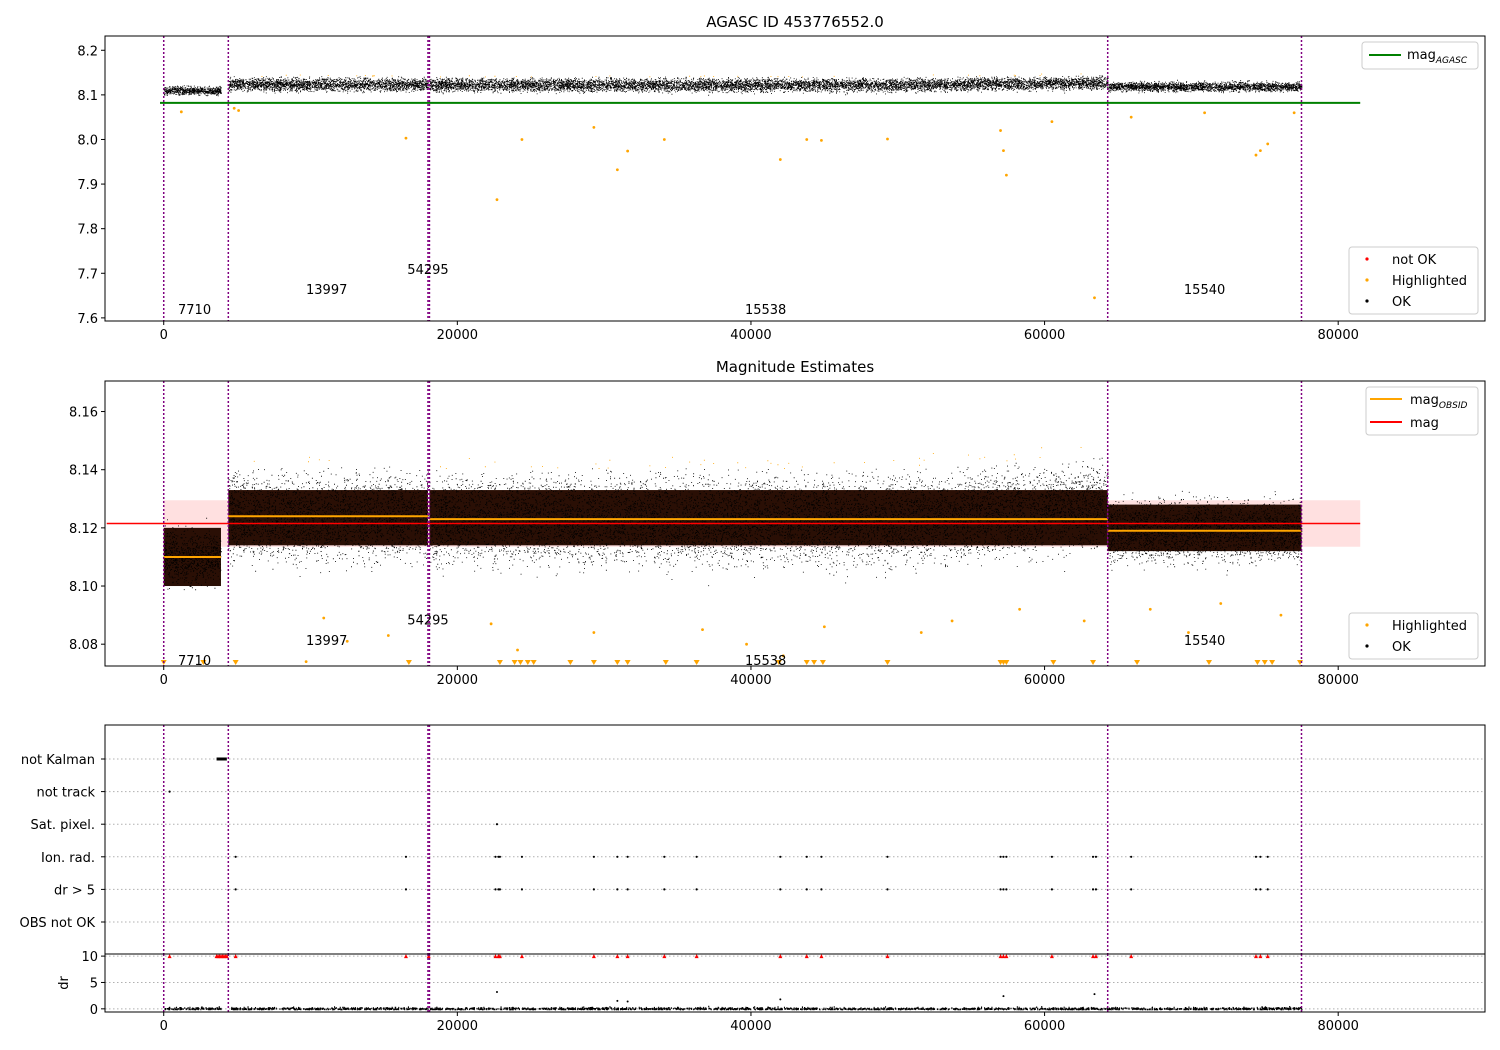 The height and width of the screenshot is (1050, 1500). Describe the element at coordinates (58, 760) in the screenshot. I see `flag-category-label: not Kalman` at that location.